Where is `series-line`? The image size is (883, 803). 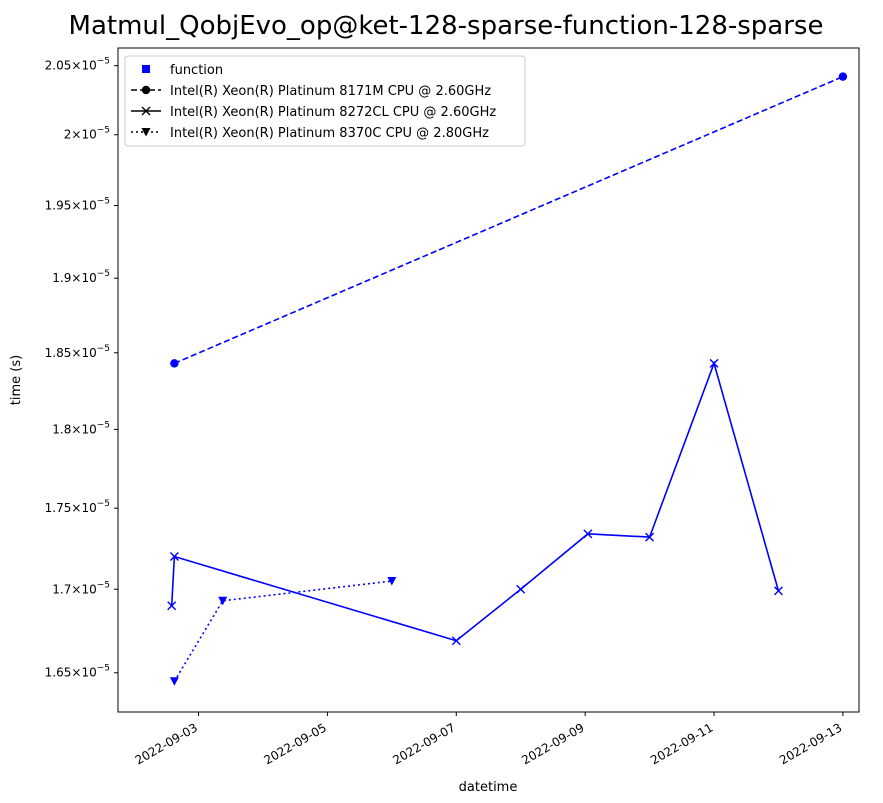
series-line is located at coordinates (282, 631).